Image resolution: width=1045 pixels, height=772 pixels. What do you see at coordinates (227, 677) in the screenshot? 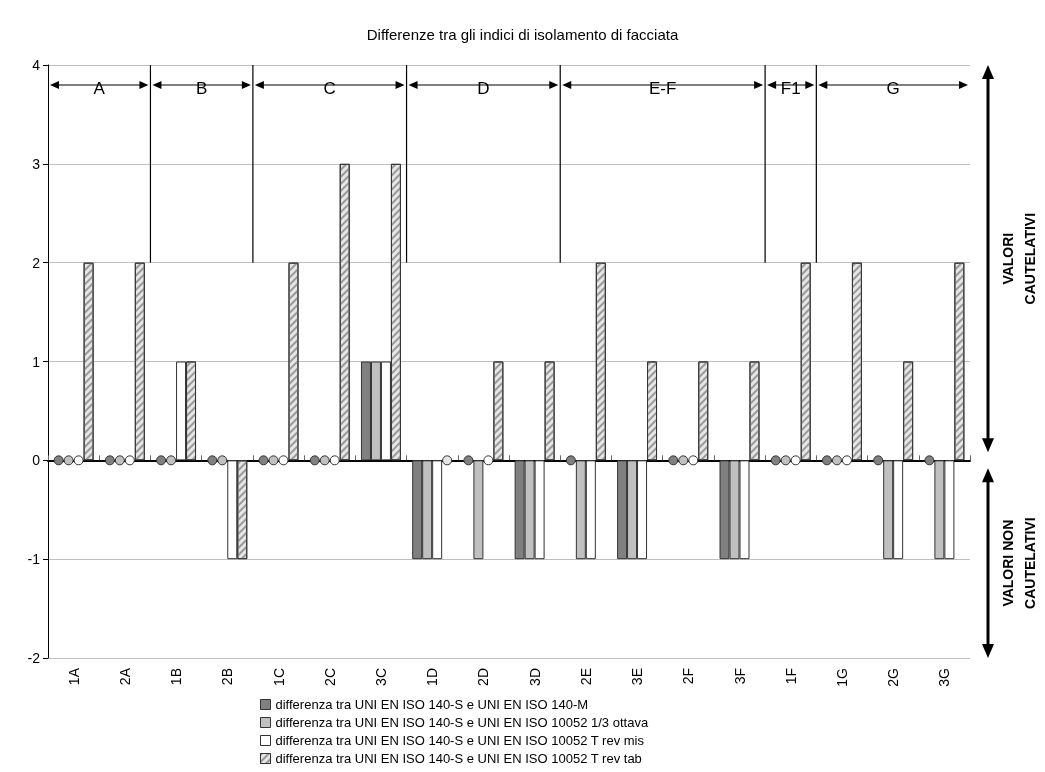
I see `x-tick-label: 2B` at bounding box center [227, 677].